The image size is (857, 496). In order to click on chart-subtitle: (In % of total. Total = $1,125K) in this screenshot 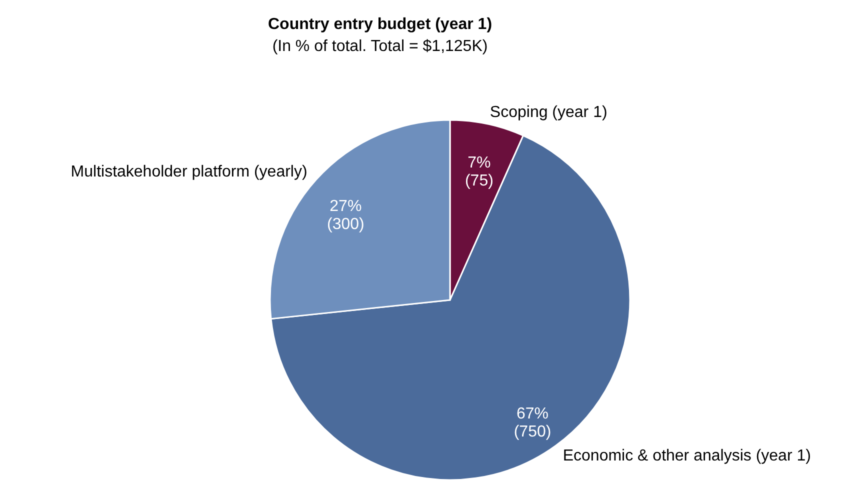, I will do `click(380, 46)`.